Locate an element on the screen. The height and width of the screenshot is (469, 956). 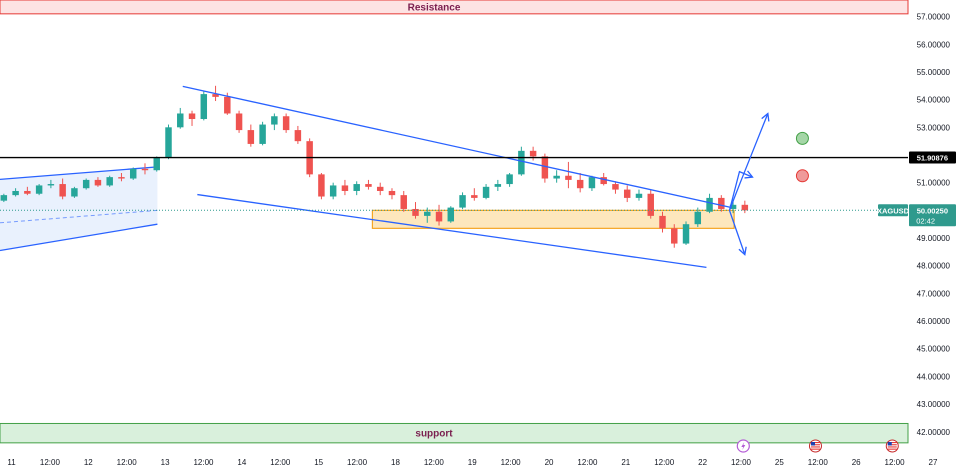
price-tick-label: 42.00000 is located at coordinates (934, 432).